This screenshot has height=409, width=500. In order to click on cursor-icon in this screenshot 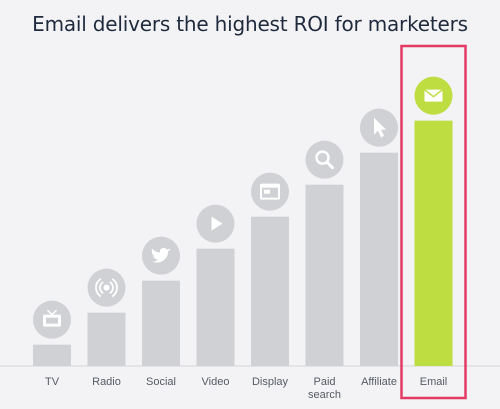, I will do `click(379, 127)`.